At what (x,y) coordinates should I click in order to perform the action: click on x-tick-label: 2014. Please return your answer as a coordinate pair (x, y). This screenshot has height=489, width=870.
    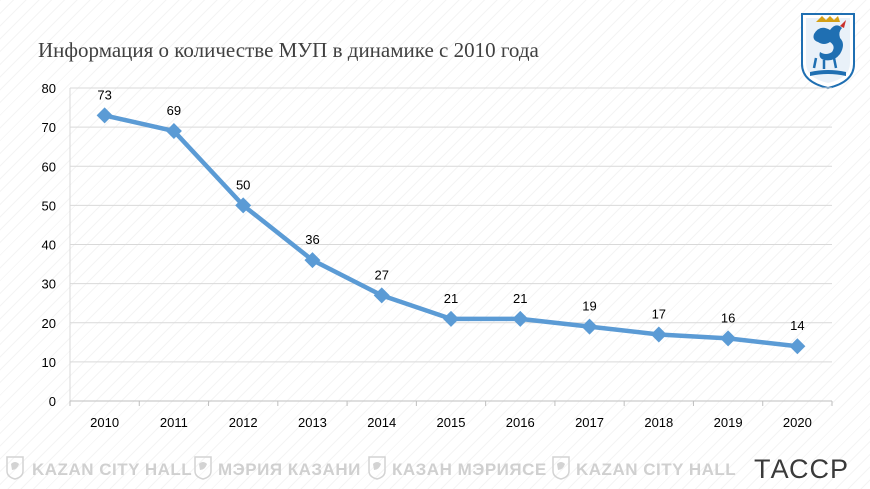
    Looking at the image, I should click on (381, 422).